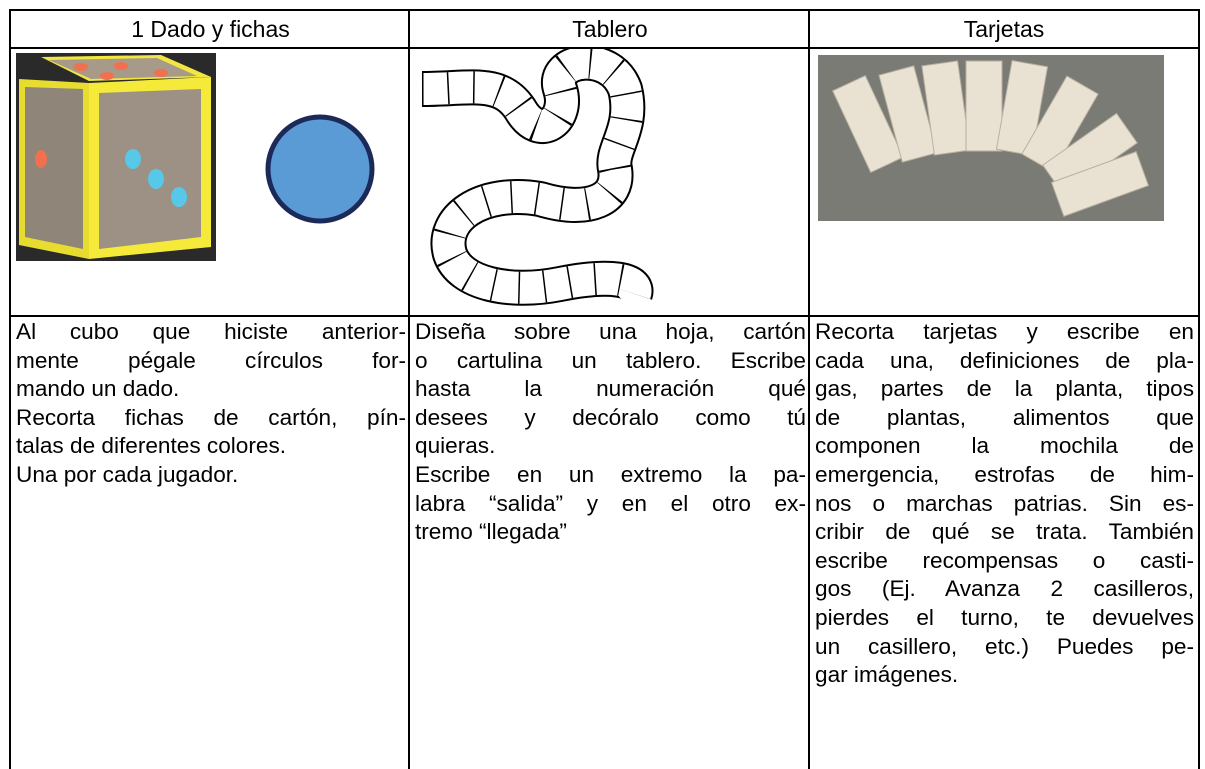 The height and width of the screenshot is (769, 1205). I want to click on text-line: hasta la numeración qué, so click(610, 389).